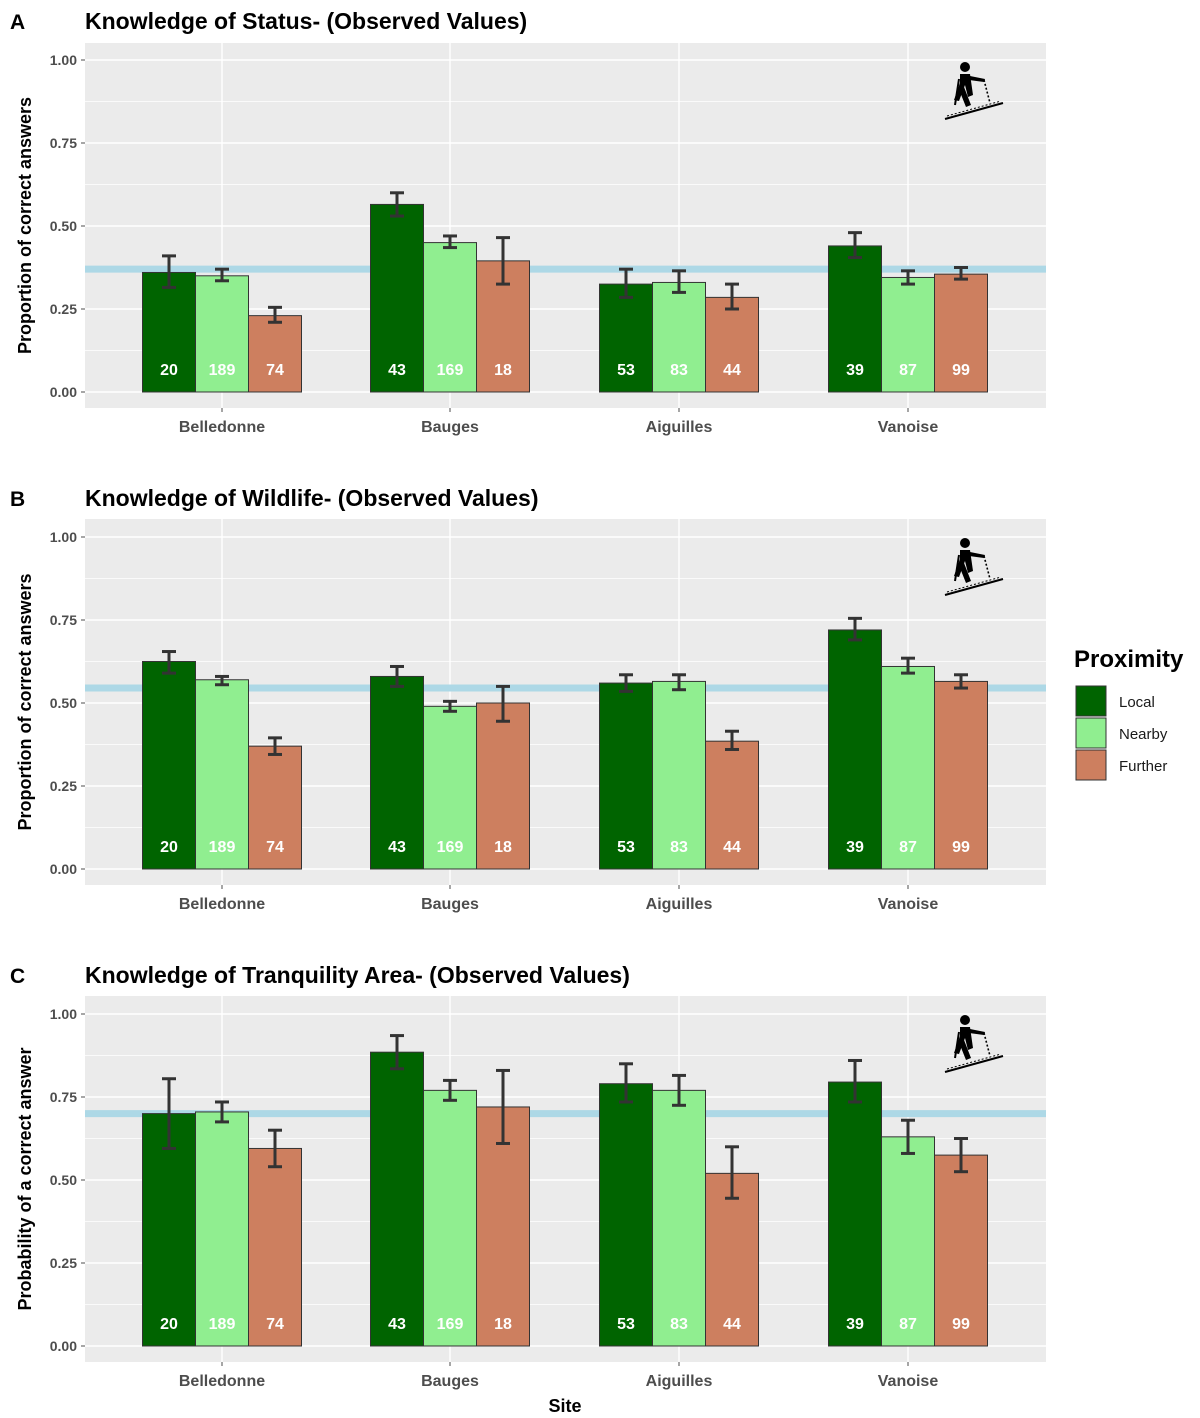 Image resolution: width=1200 pixels, height=1418 pixels. What do you see at coordinates (1129, 713) in the screenshot?
I see `legend: Proximity Local Nearby Further` at bounding box center [1129, 713].